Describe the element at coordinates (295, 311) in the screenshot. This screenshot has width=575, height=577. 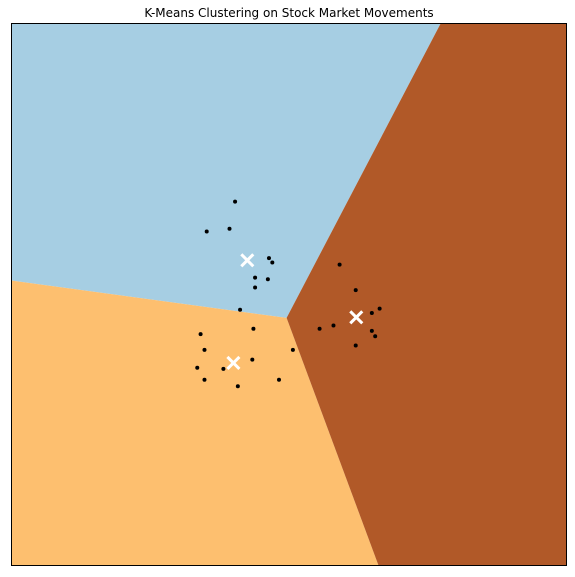
I see `centroids` at that location.